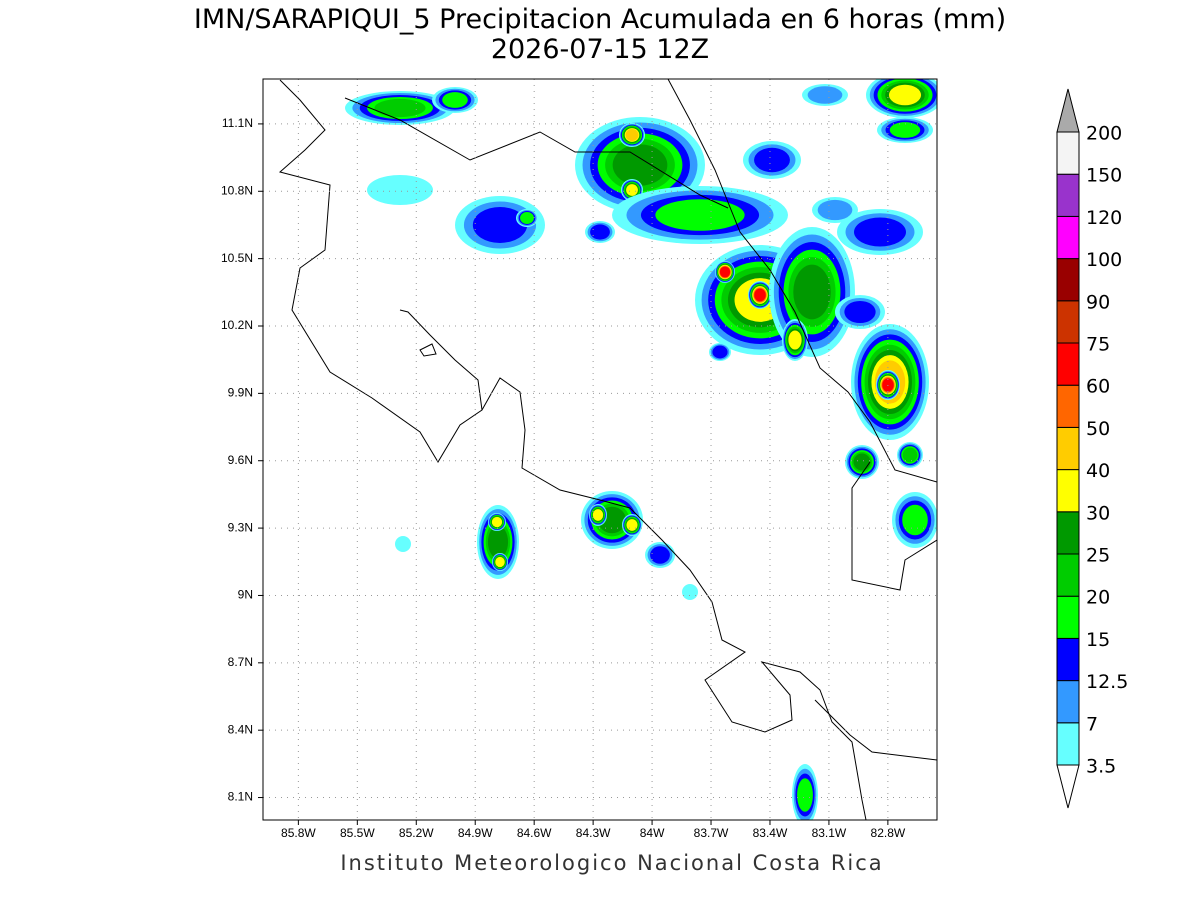 The height and width of the screenshot is (900, 1200). Describe the element at coordinates (1101, 767) in the screenshot. I see `colorbar-label: 3.5` at that location.